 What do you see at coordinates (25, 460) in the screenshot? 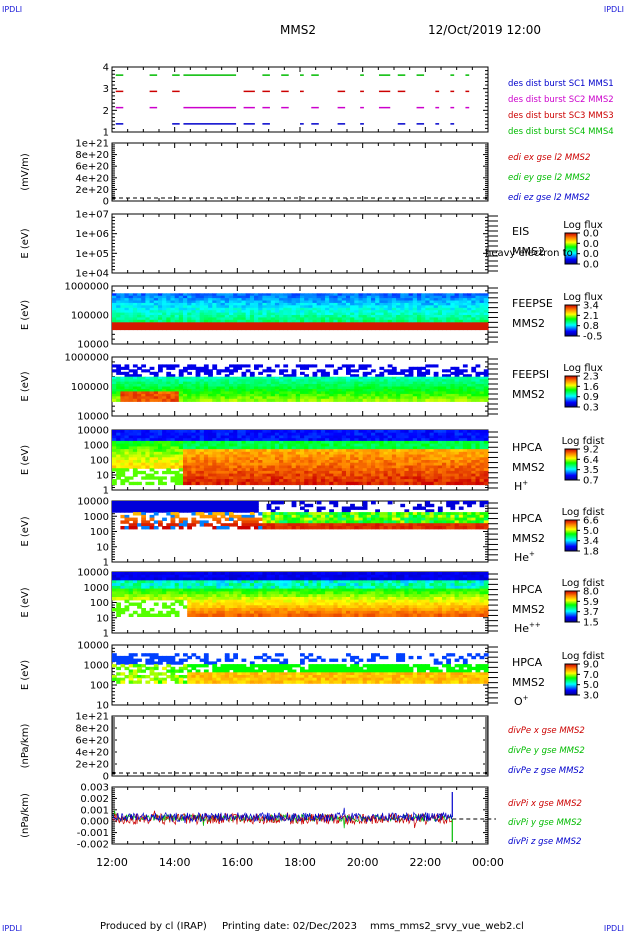
I see `y-axis-label: E (eV)` at bounding box center [25, 460].